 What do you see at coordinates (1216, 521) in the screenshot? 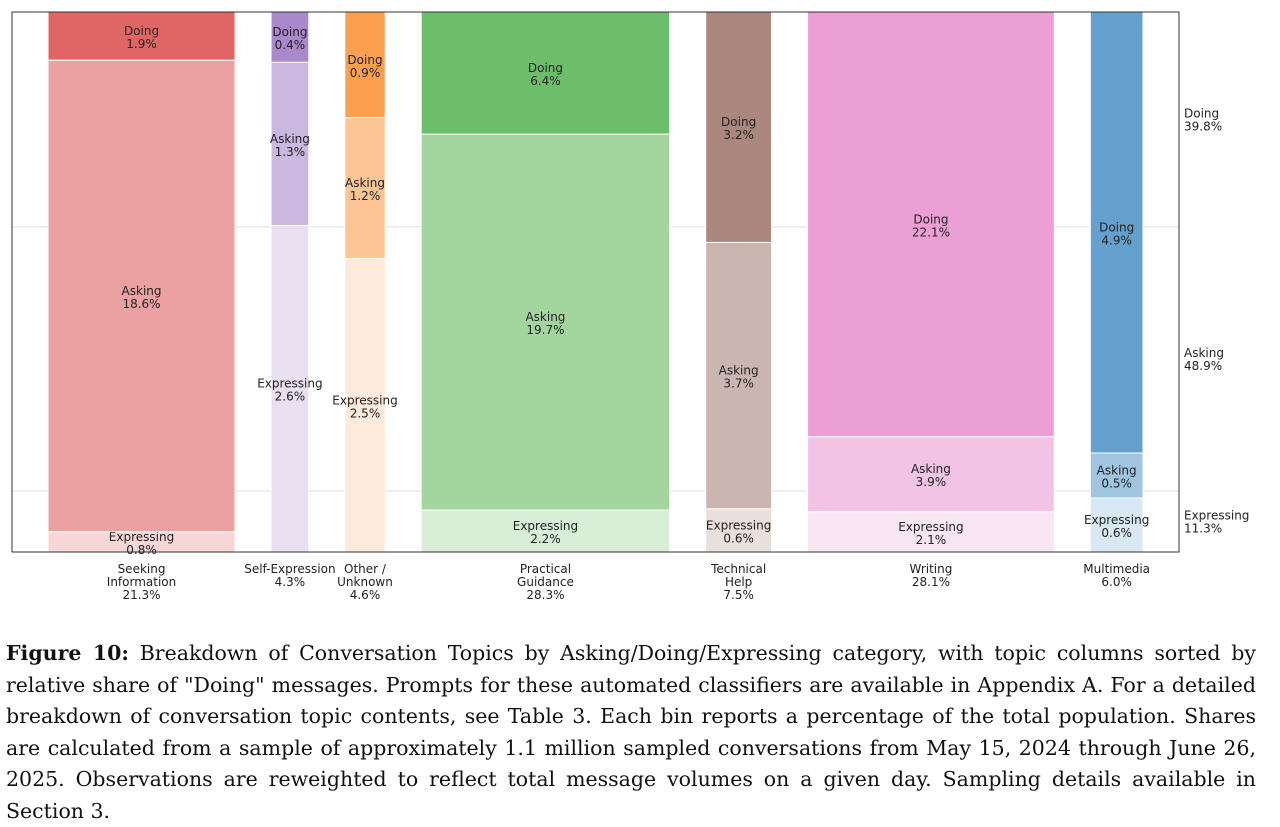
I see `overall-label-expressing: Expressing 11.3%` at bounding box center [1216, 521].